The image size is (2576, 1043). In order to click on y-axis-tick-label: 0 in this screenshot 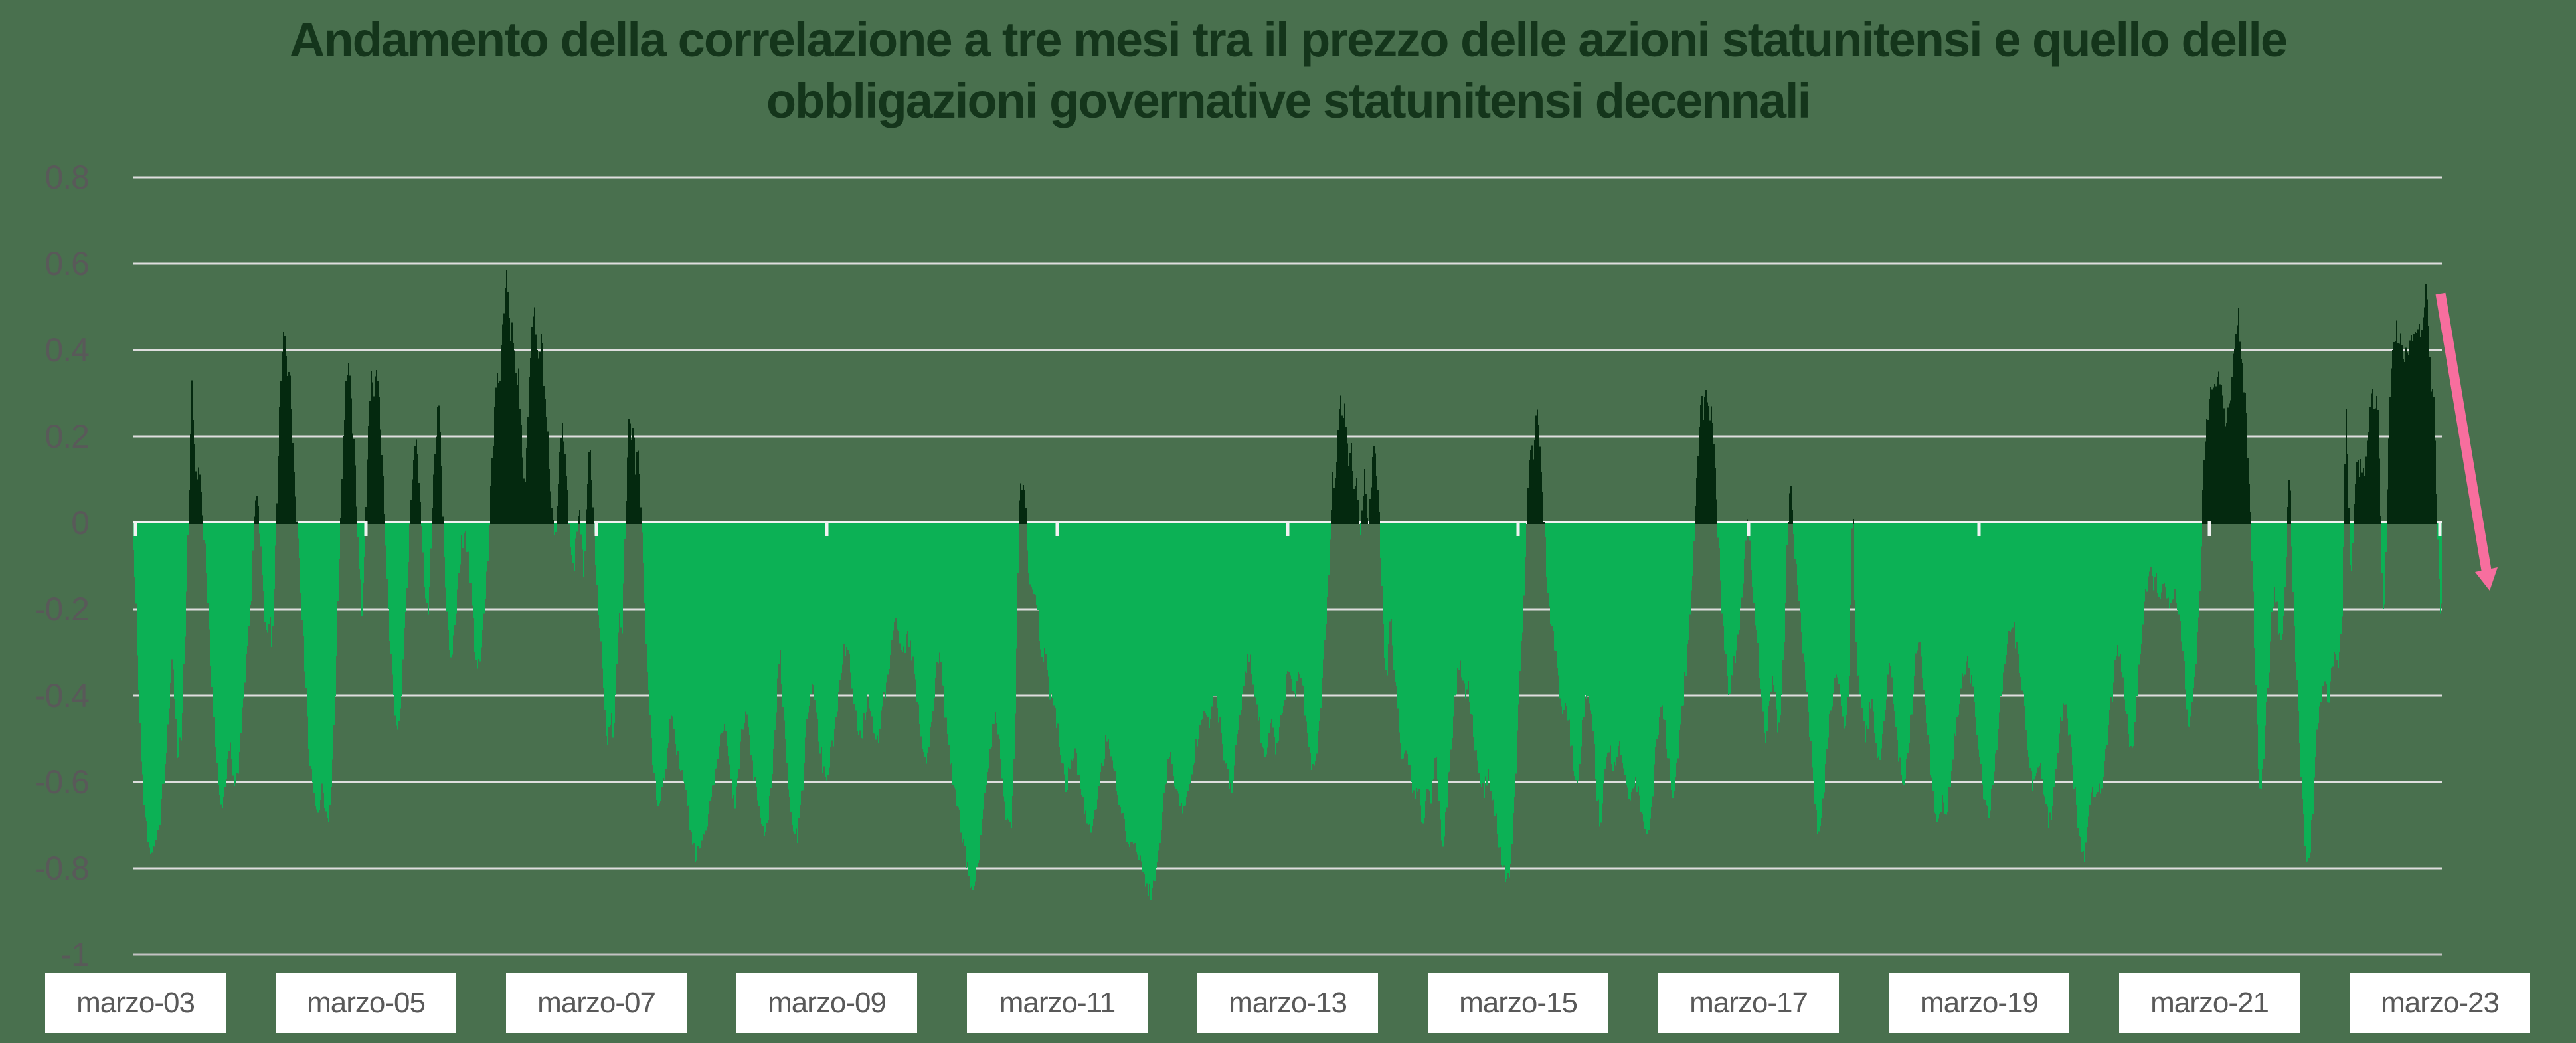, I will do `click(80, 522)`.